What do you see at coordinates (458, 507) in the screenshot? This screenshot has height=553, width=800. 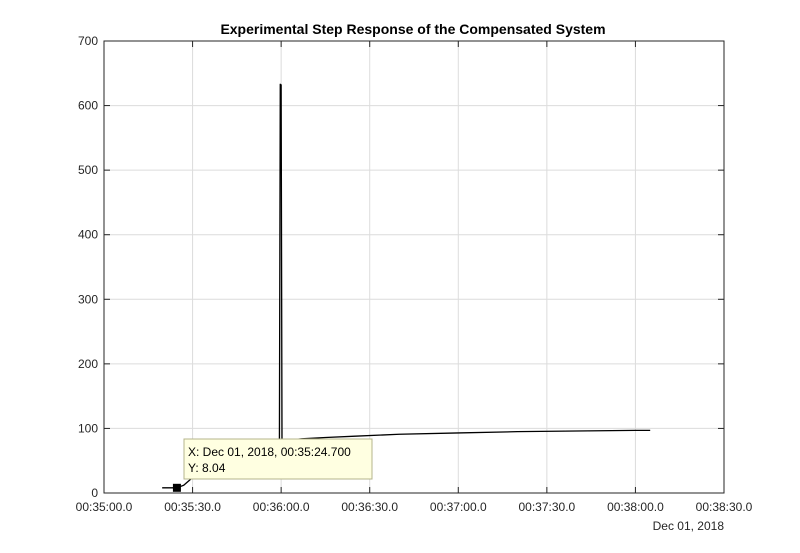 I see `x-tick-label: 00:37:00.0` at bounding box center [458, 507].